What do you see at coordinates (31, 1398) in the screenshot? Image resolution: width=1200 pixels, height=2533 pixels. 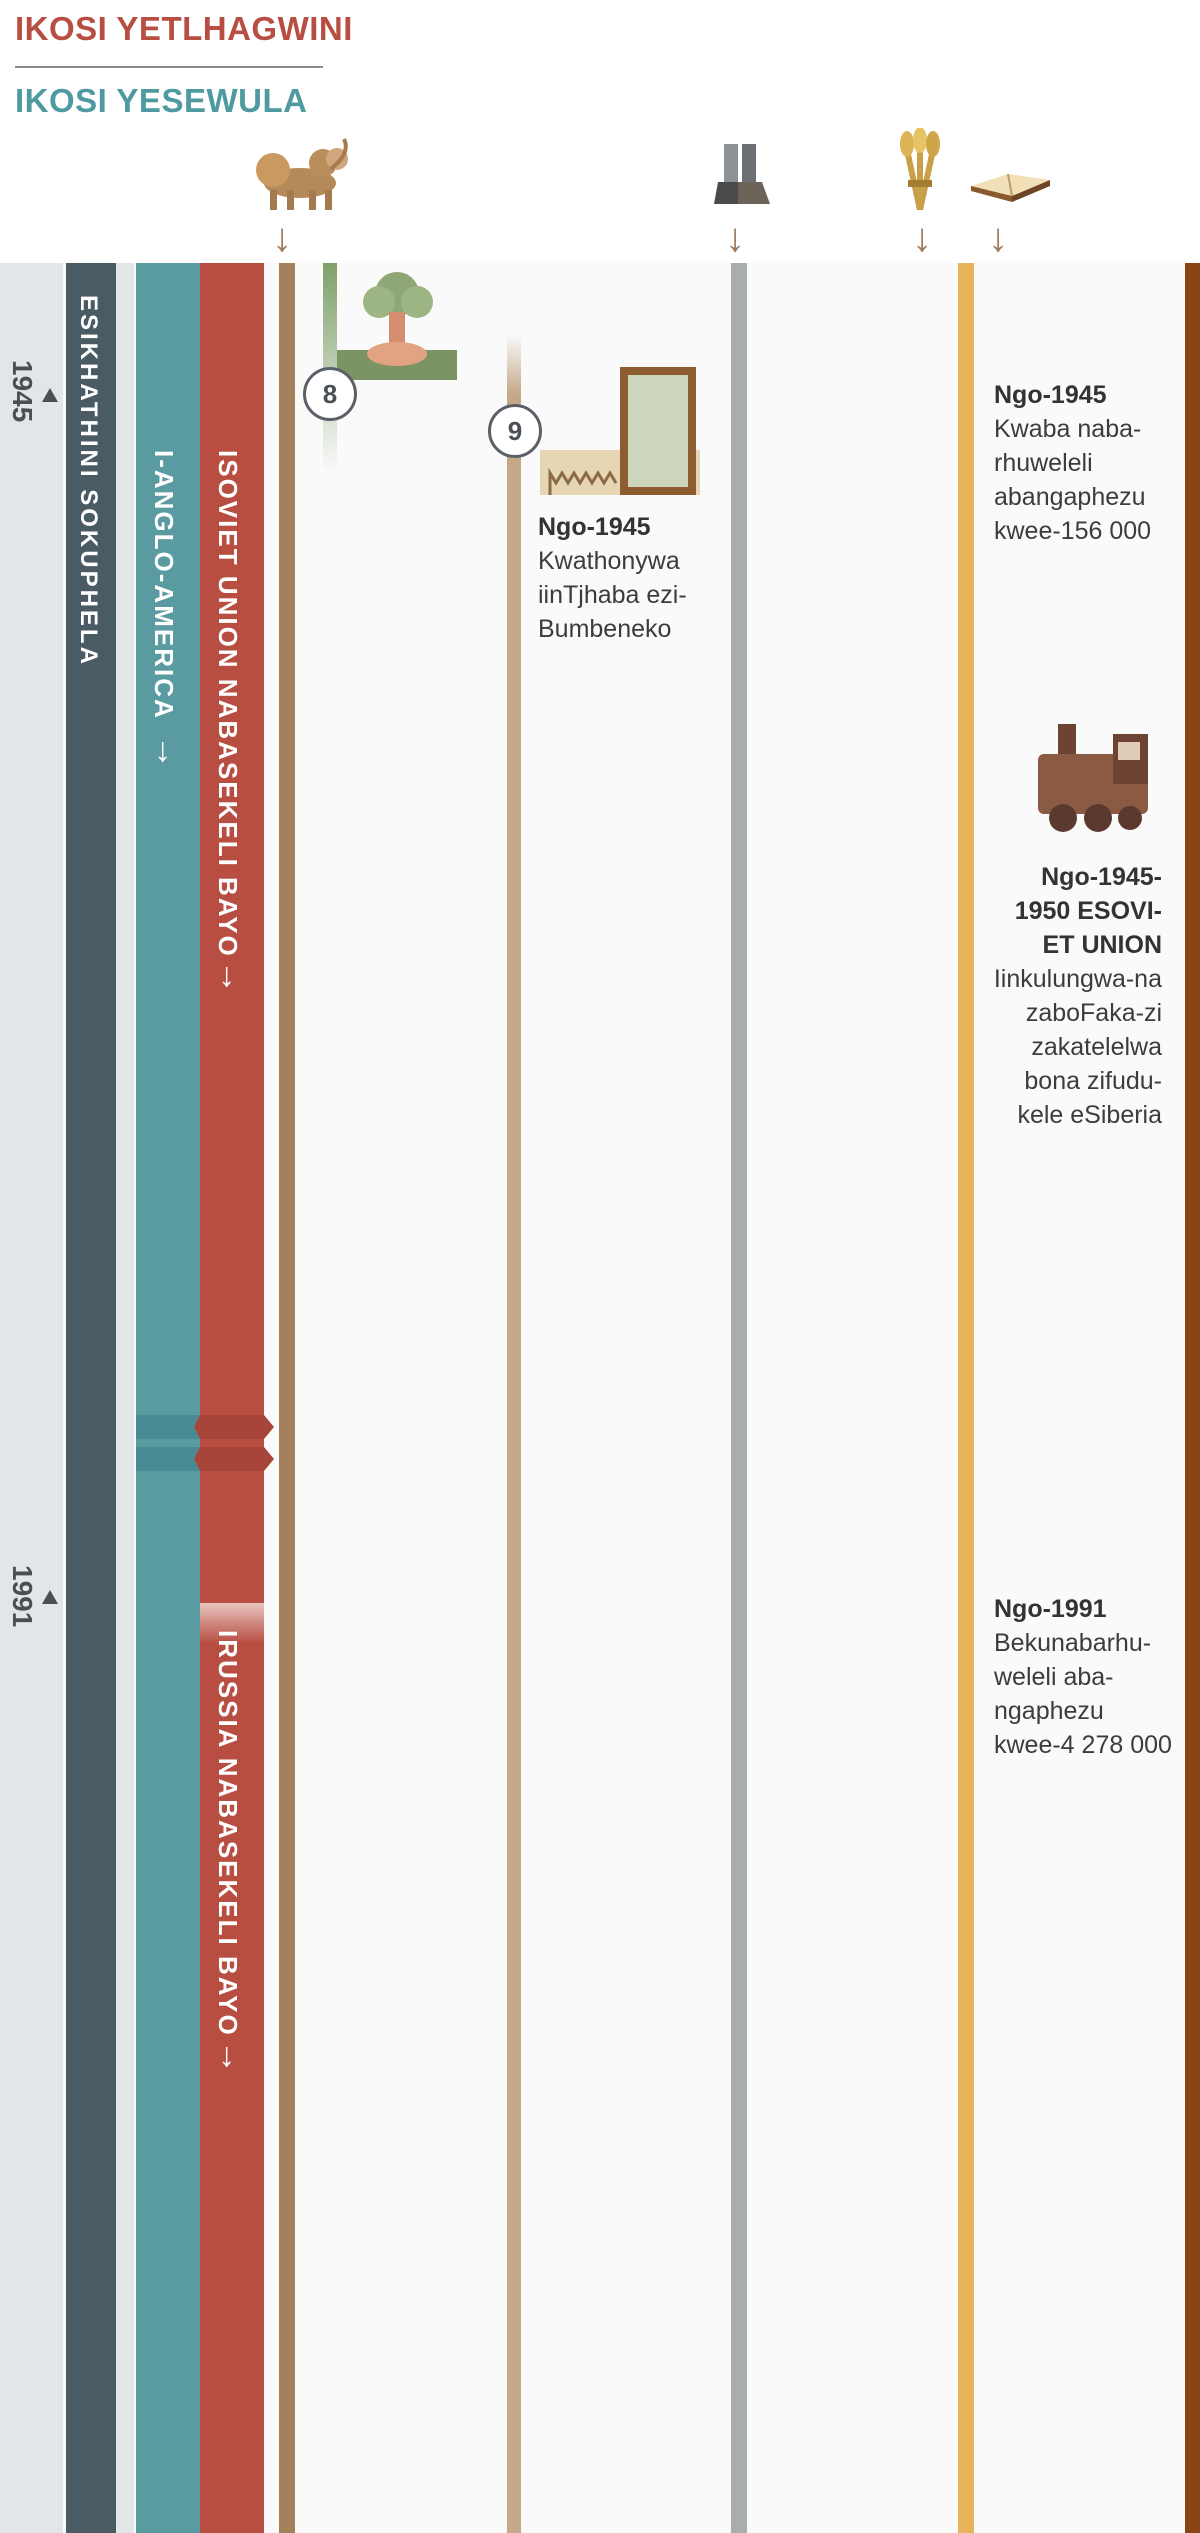 I see `years-column` at bounding box center [31, 1398].